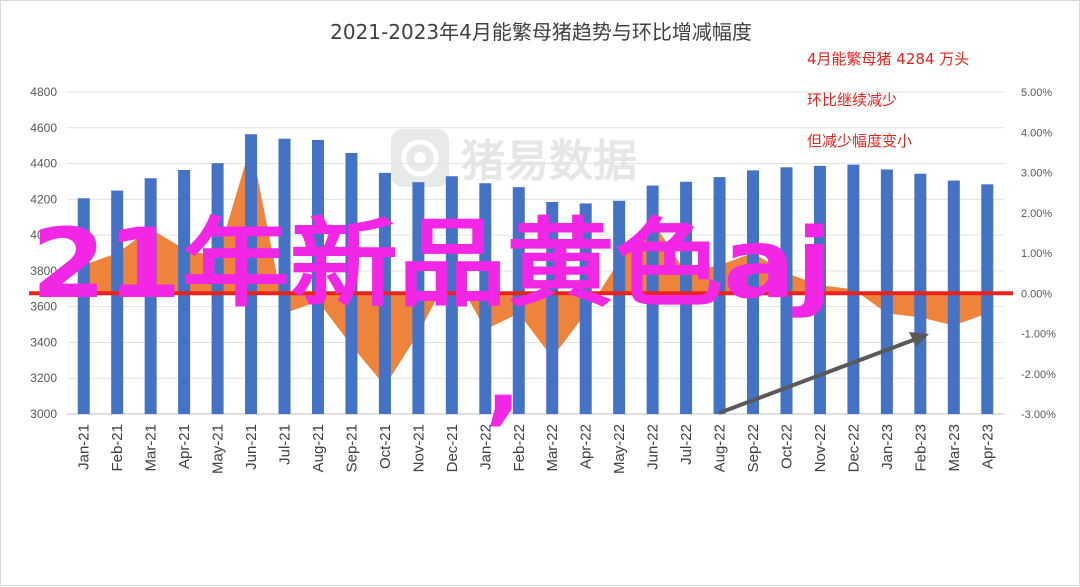 The image size is (1080, 587). Describe the element at coordinates (84, 447) in the screenshot. I see `x-tick-label: Jan-21` at that location.